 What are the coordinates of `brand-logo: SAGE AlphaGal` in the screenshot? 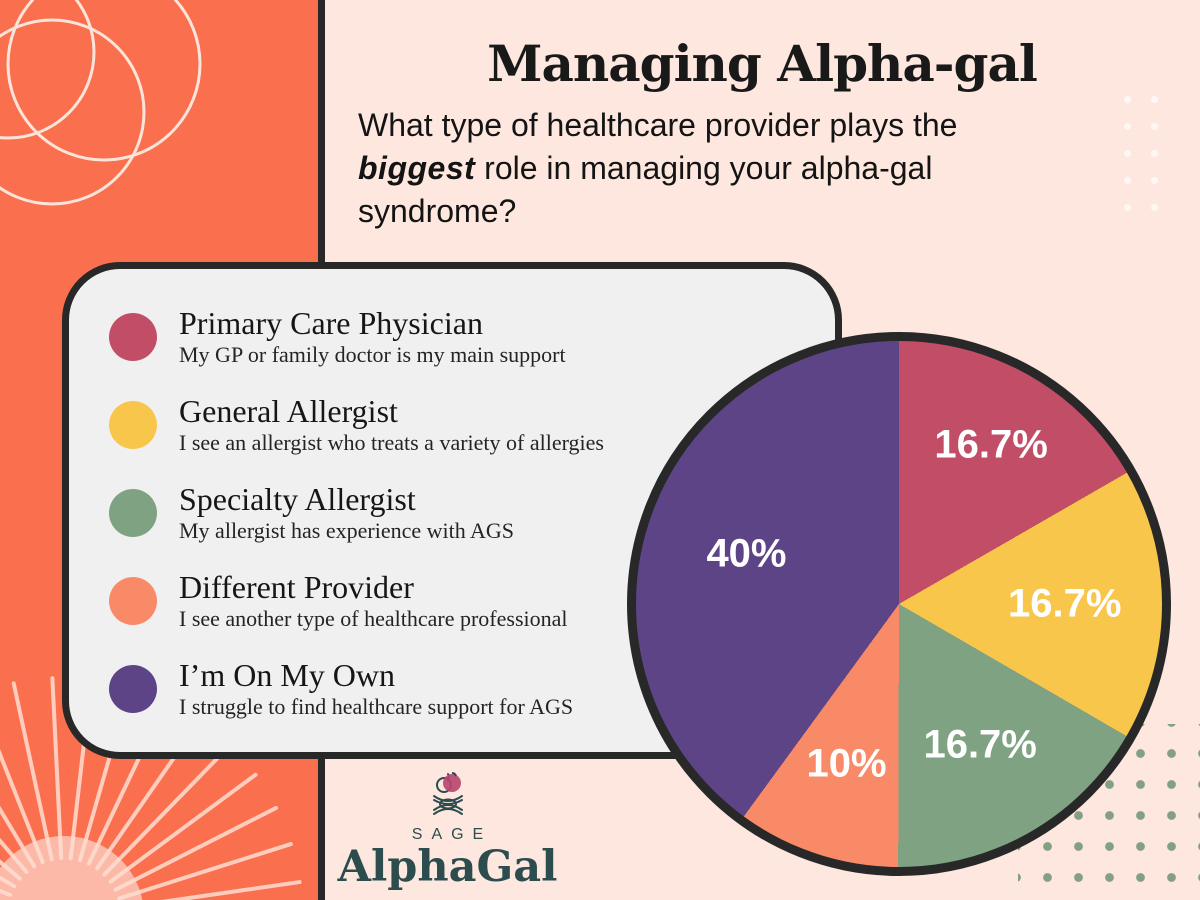 It's located at (447, 831).